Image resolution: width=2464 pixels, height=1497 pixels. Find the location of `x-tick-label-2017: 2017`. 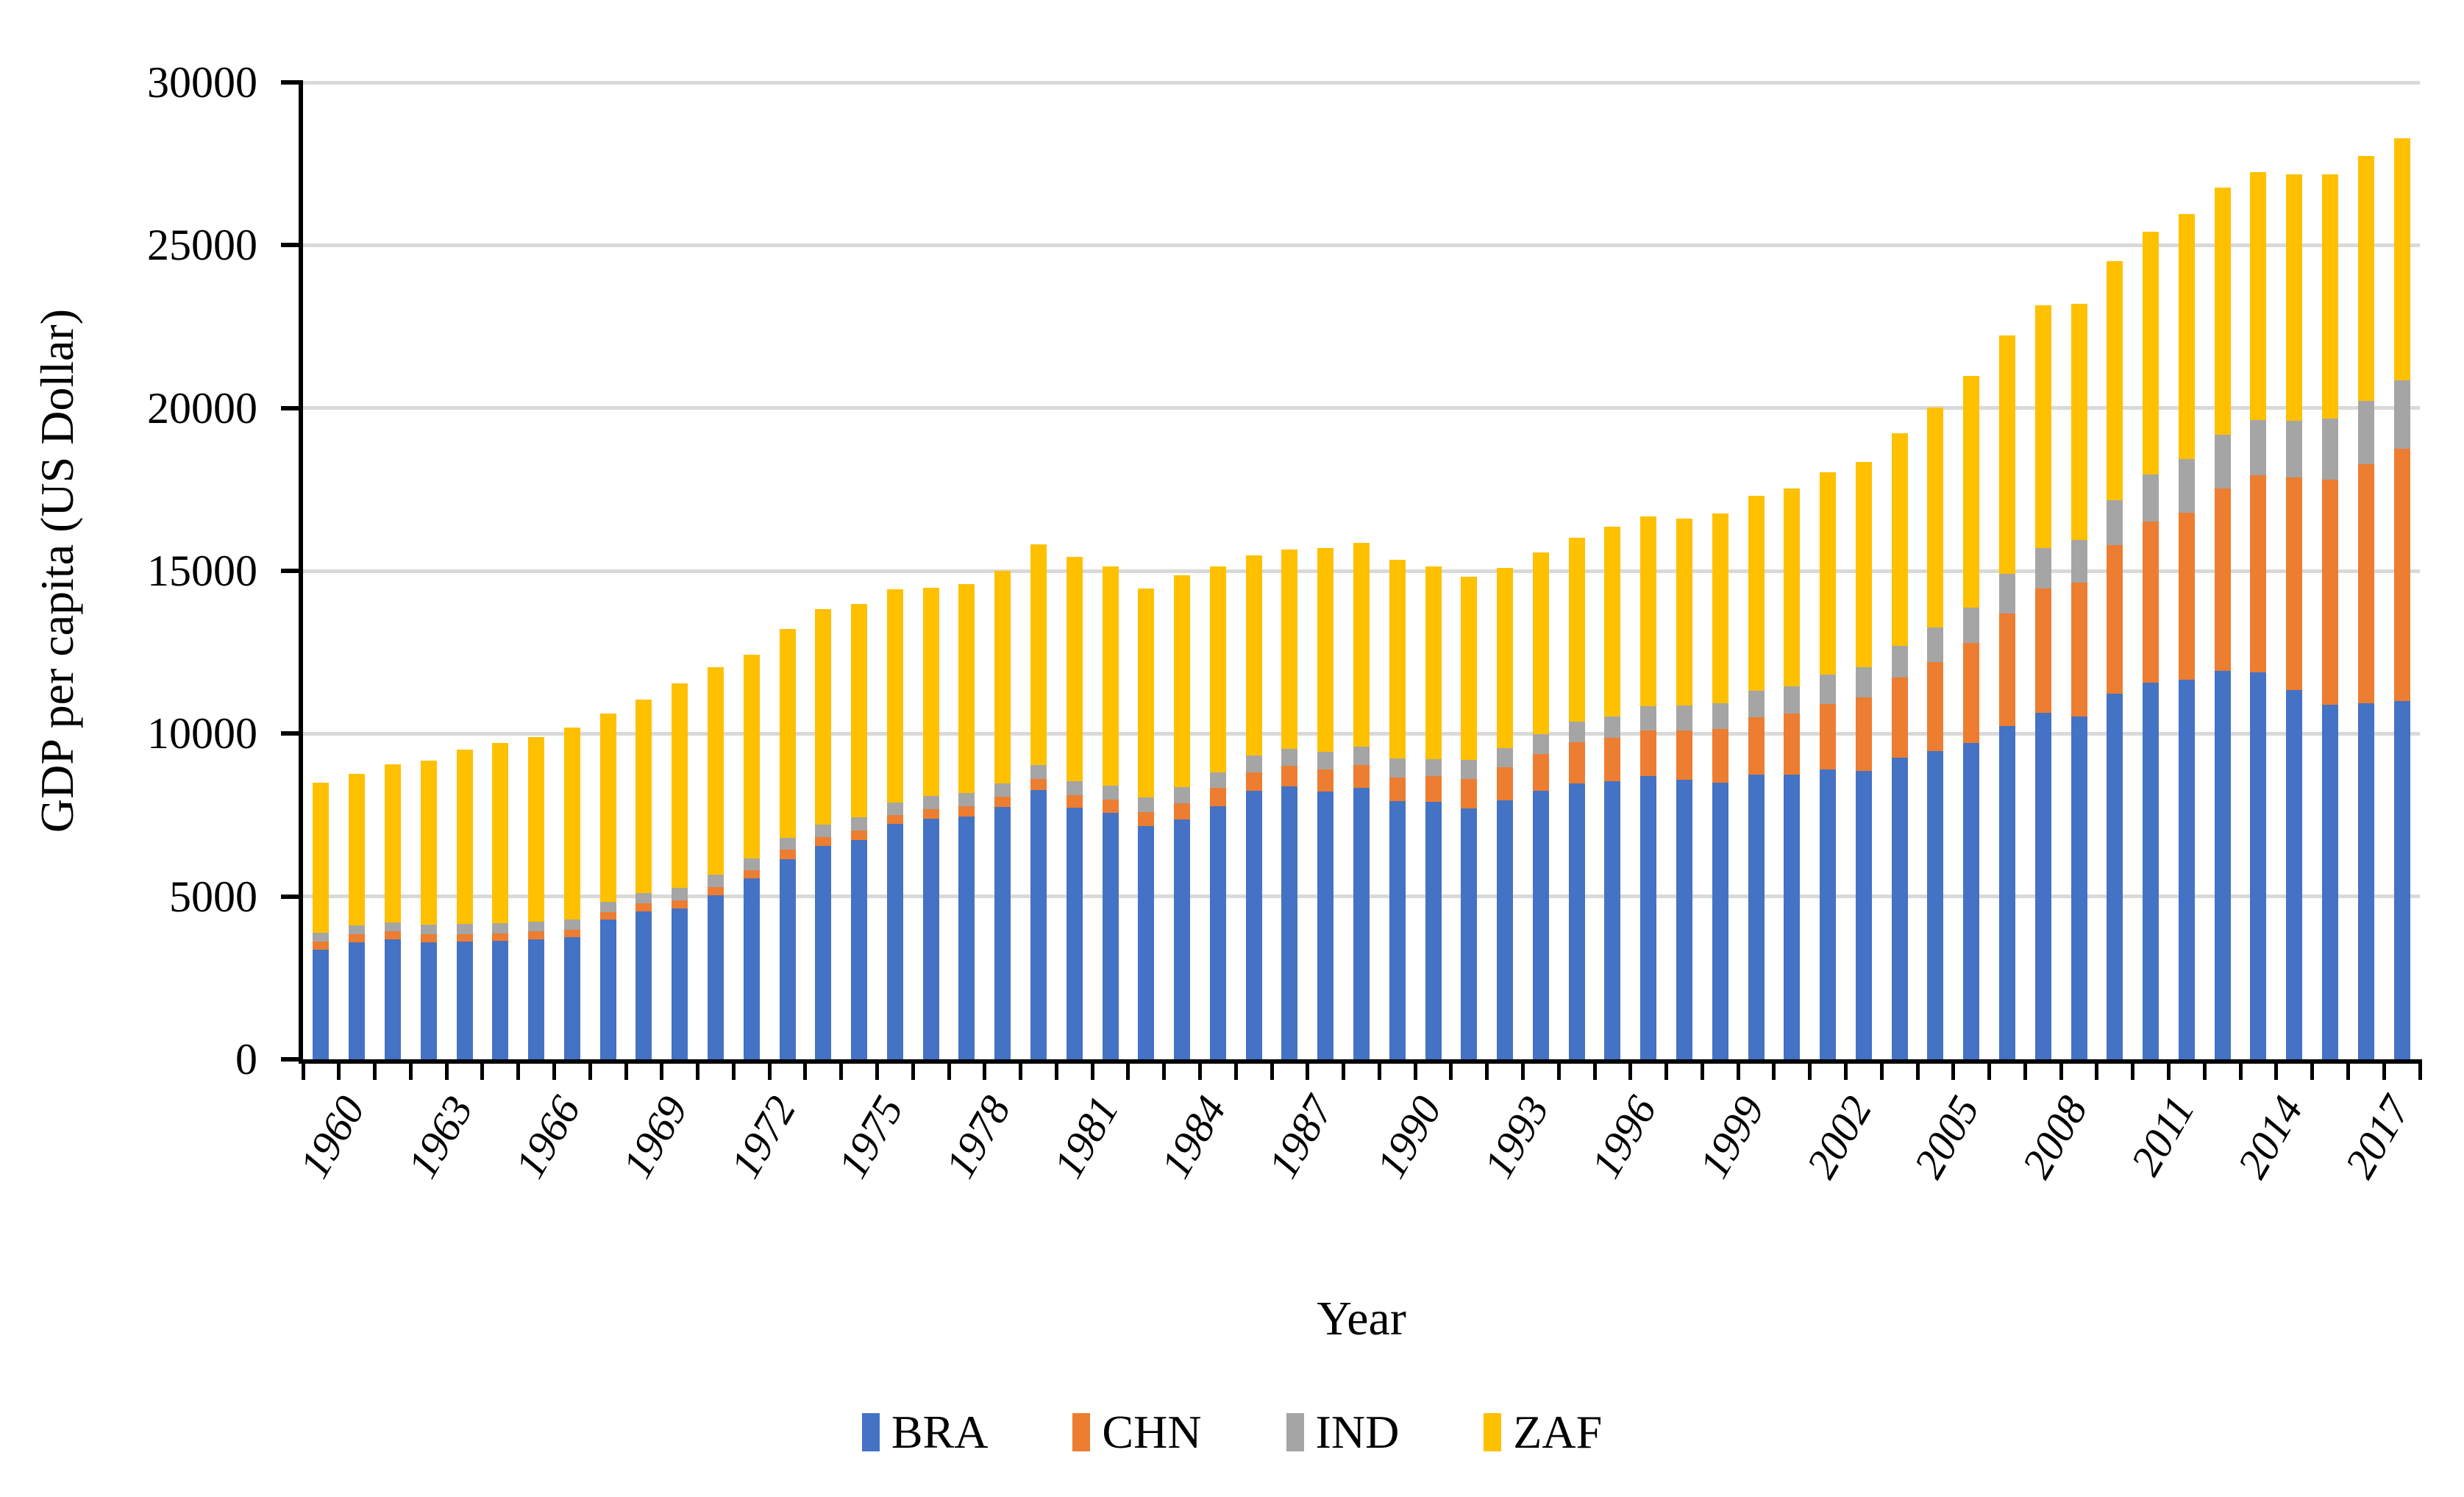

x-tick-label-2017: 2017 is located at coordinates (2377, 1137).